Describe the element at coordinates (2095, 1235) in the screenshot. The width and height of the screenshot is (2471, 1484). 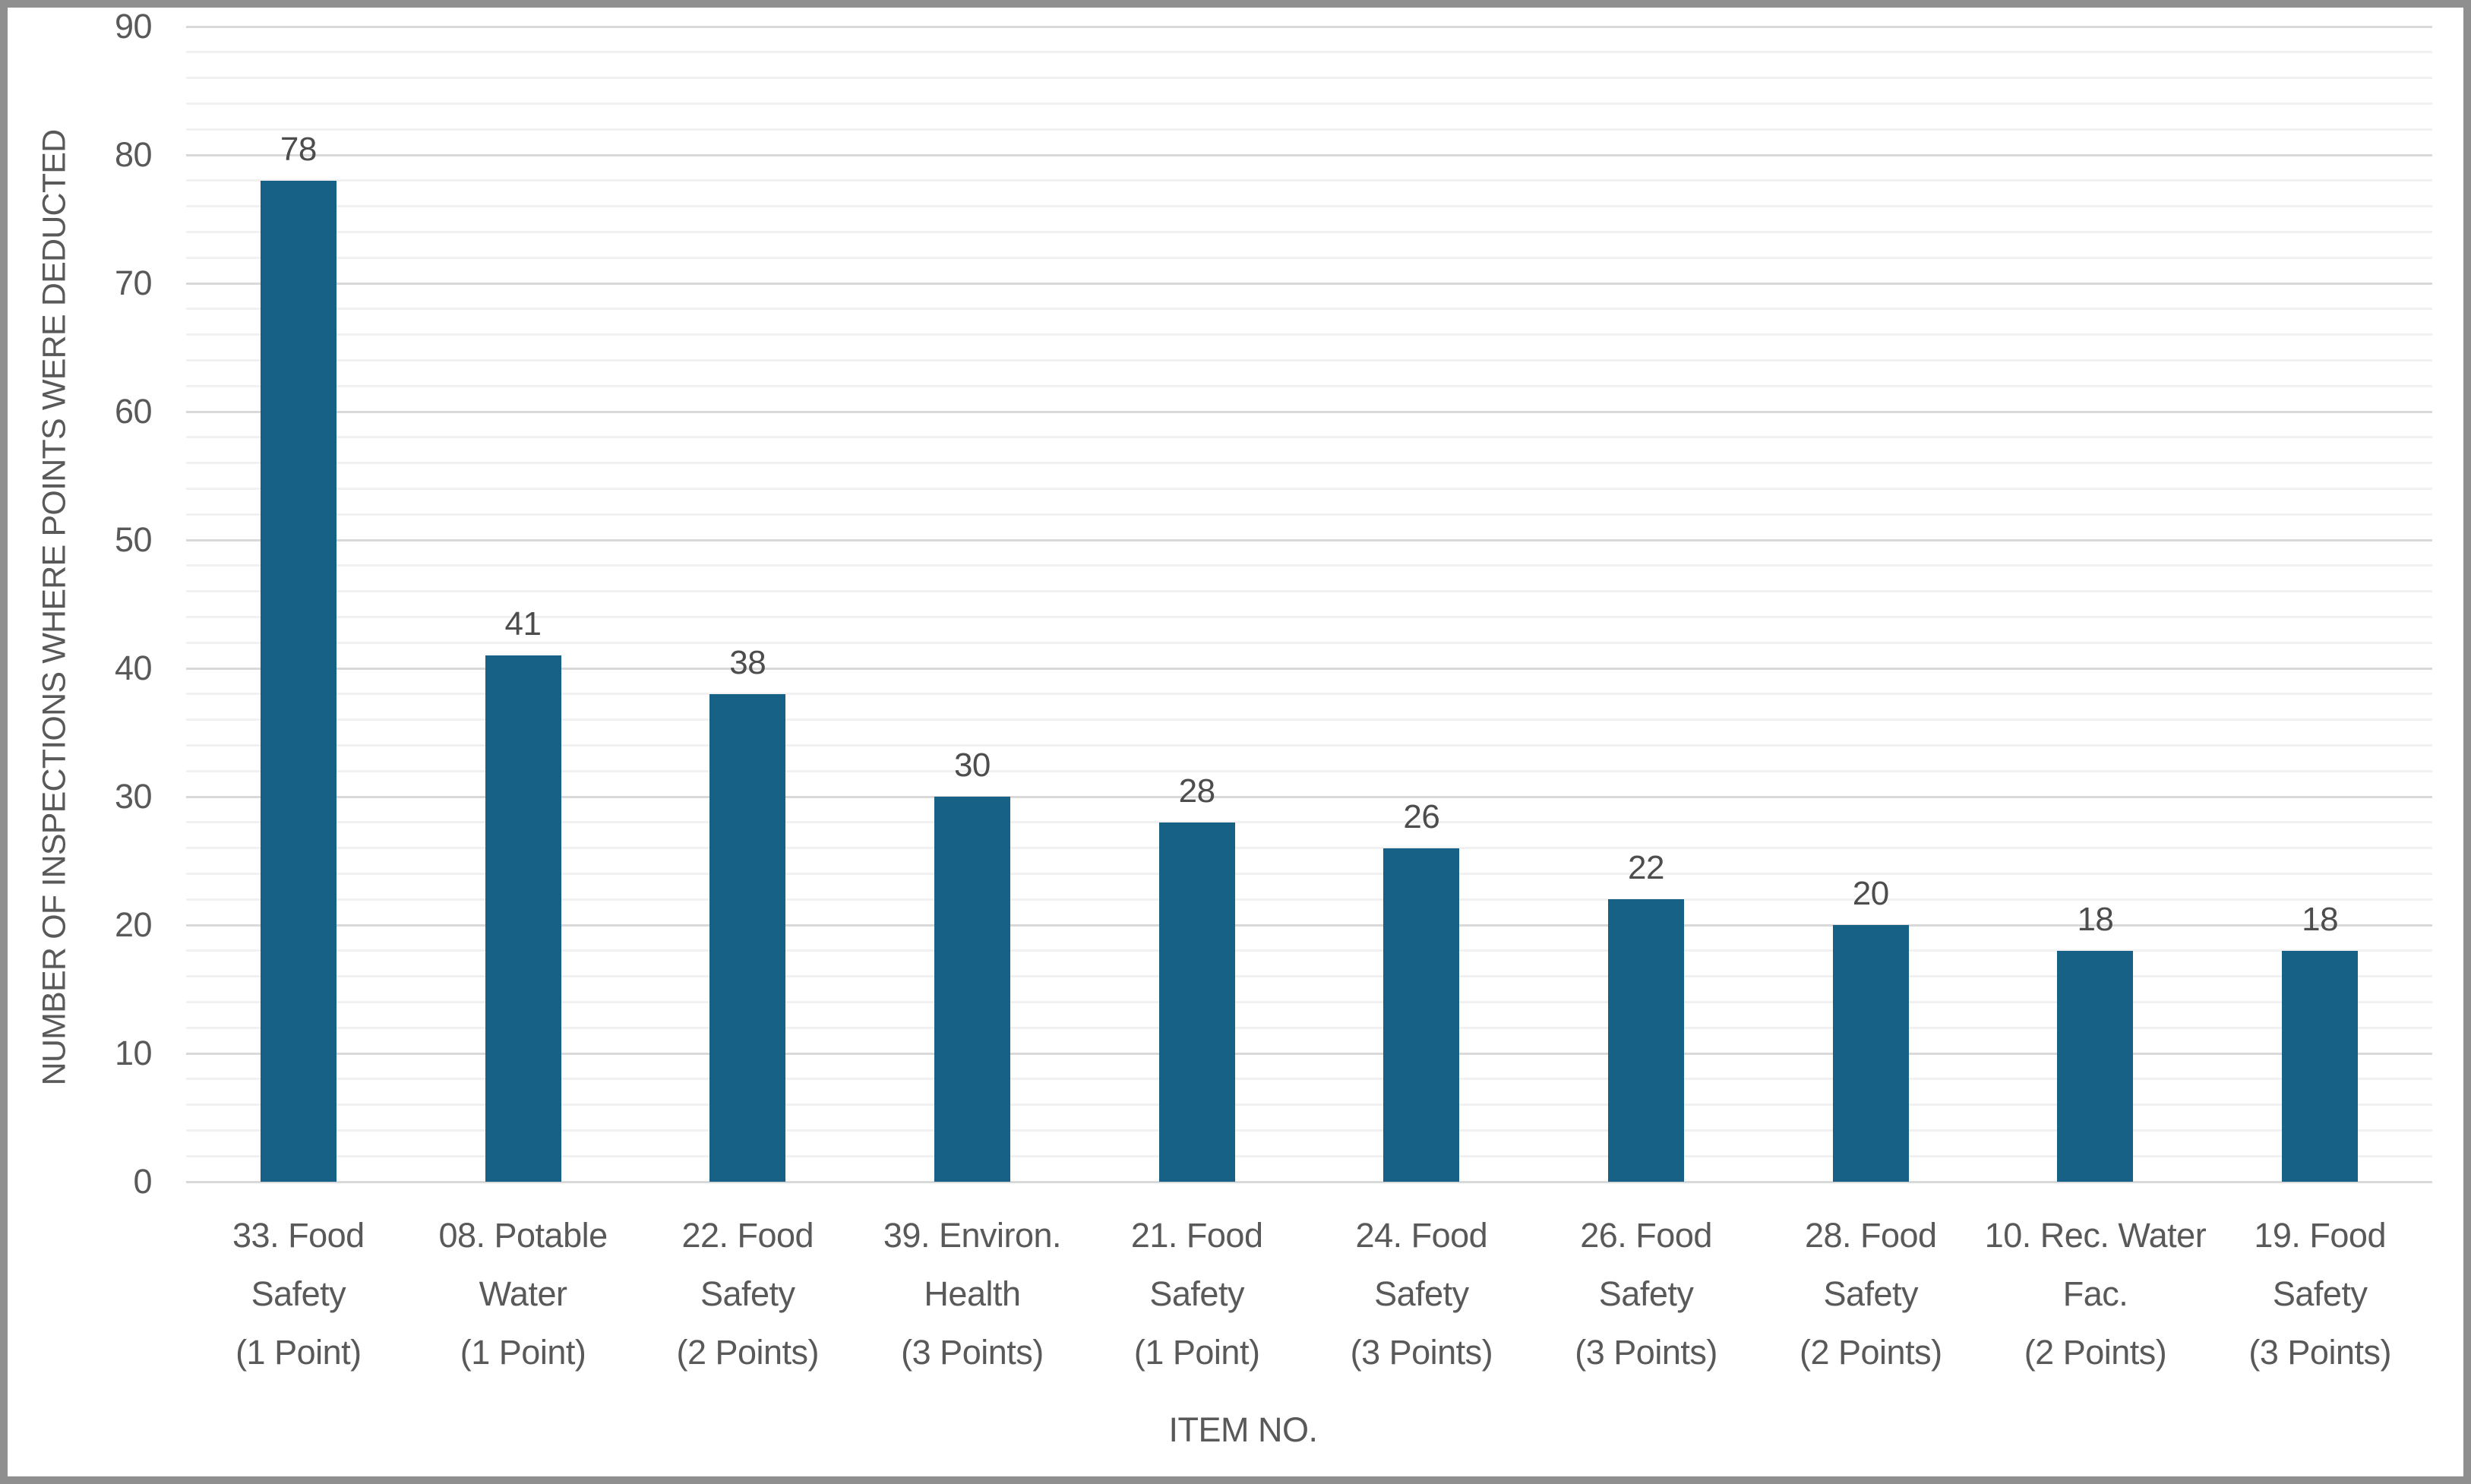
I see `x-category-label-line: 10. Rec. Water` at that location.